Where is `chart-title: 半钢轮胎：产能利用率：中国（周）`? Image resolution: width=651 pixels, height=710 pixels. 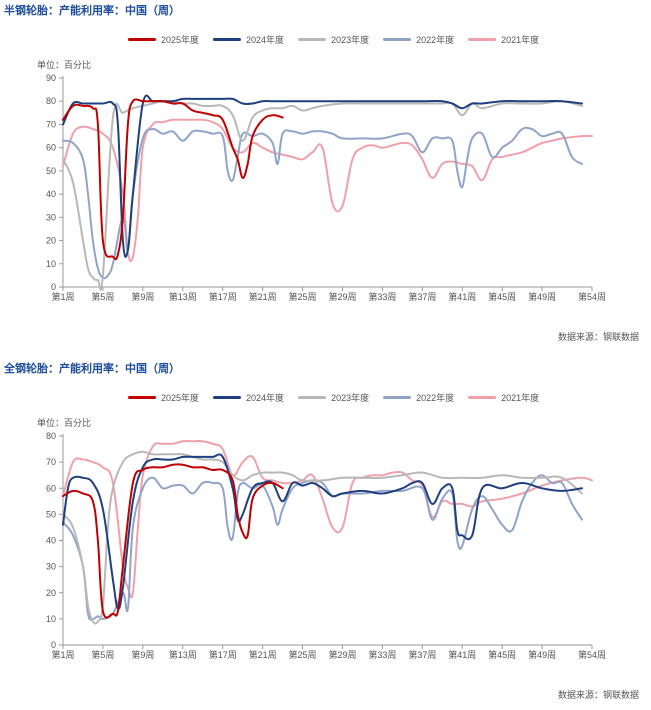 chart-title: 半钢轮胎：产能利用率：中国（周） is located at coordinates (92, 10).